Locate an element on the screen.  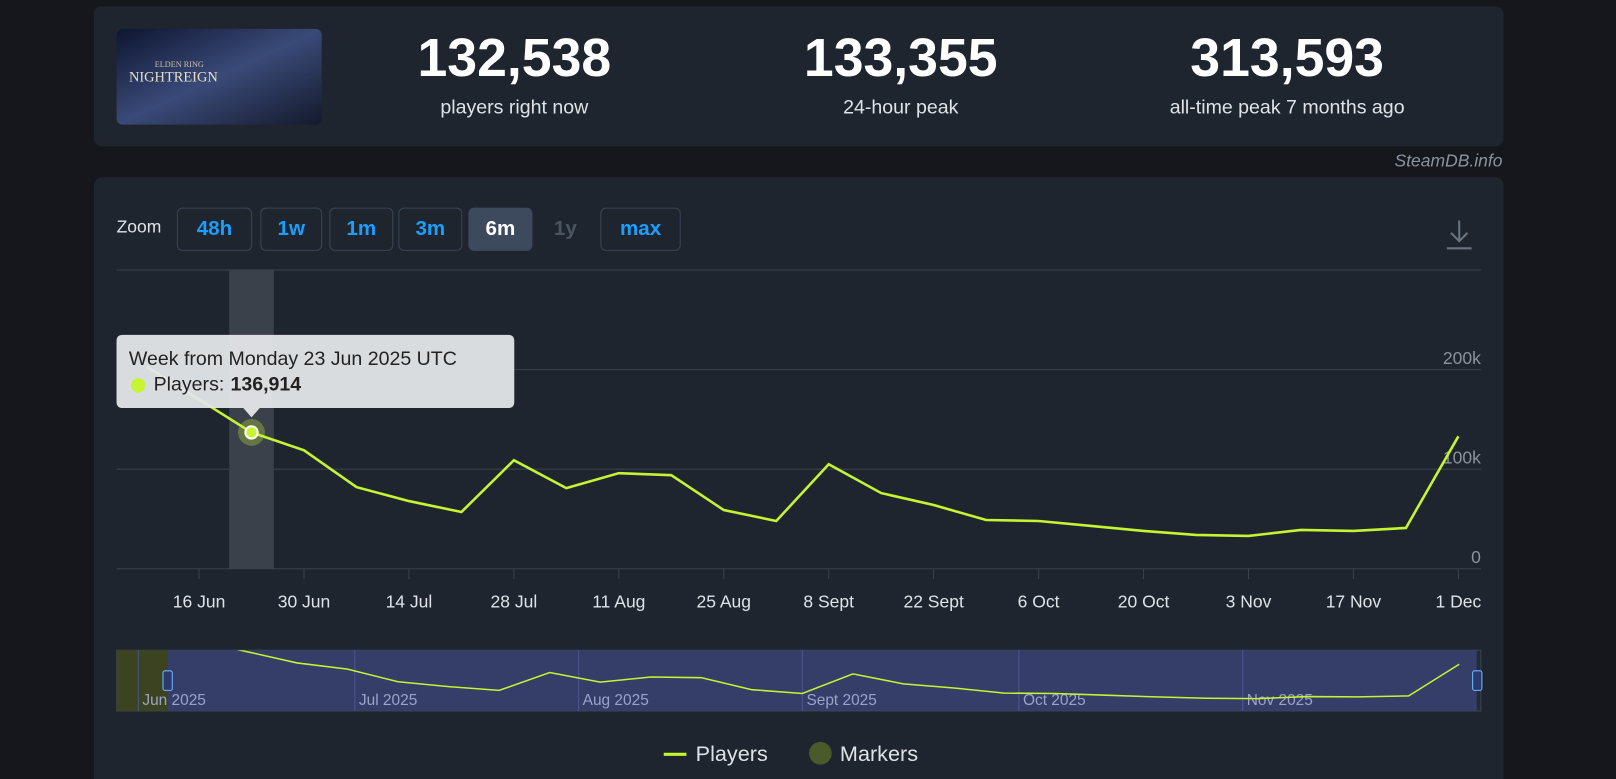
x-tick-label: 30 Jun is located at coordinates (304, 601).